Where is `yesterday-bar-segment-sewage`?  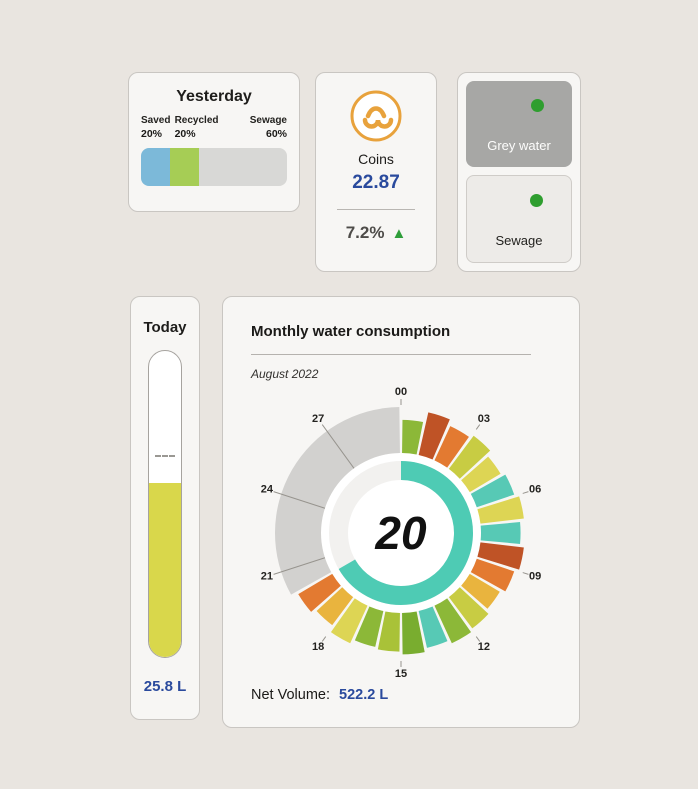
yesterday-bar-segment-sewage is located at coordinates (243, 167).